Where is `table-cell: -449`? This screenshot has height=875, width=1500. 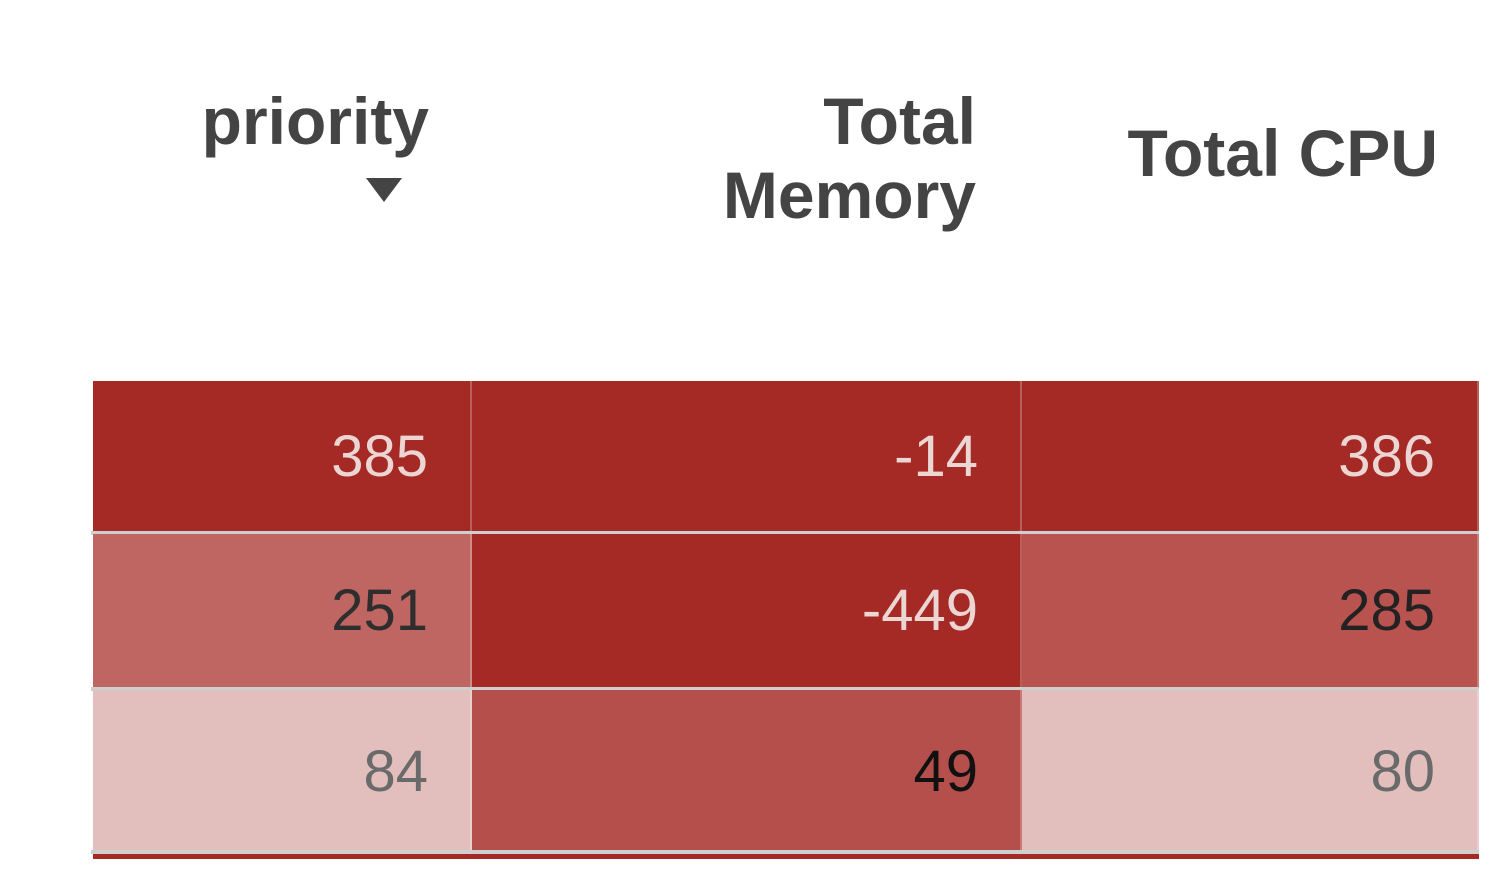
table-cell: -449 is located at coordinates (747, 610).